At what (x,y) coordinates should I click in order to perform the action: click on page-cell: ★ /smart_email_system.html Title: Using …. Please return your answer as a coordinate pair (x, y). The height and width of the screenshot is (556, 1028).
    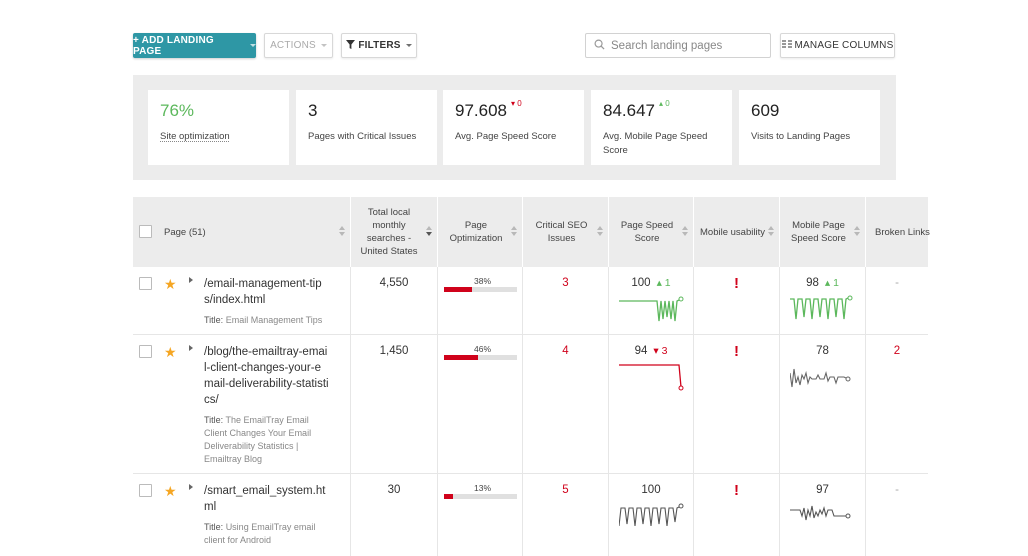
    Looking at the image, I should click on (242, 515).